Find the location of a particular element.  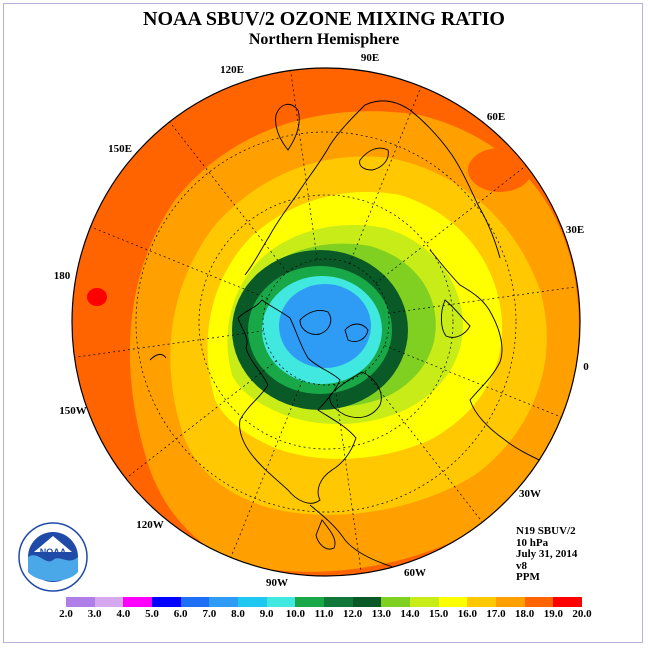

lon-label-30e: 30E is located at coordinates (575, 230).